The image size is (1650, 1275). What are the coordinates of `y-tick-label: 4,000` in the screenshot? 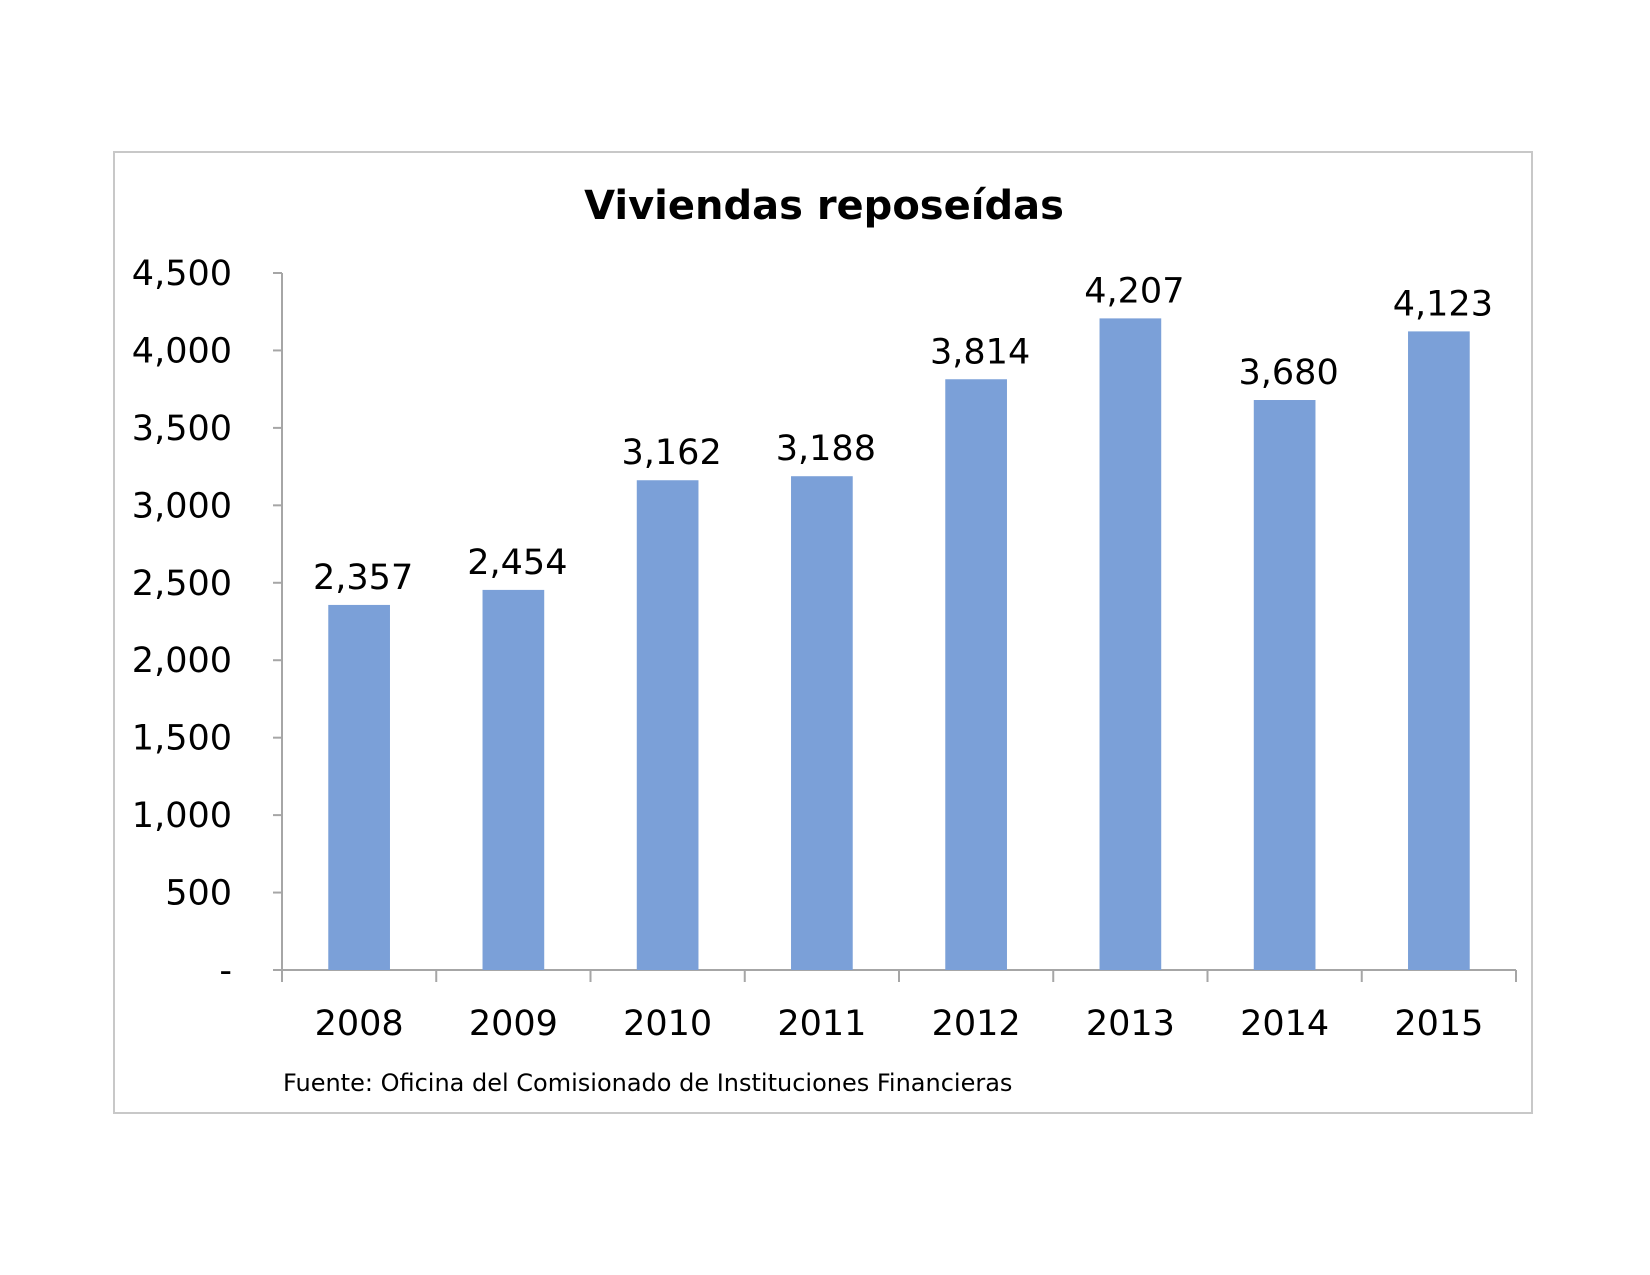 It's located at (182, 351).